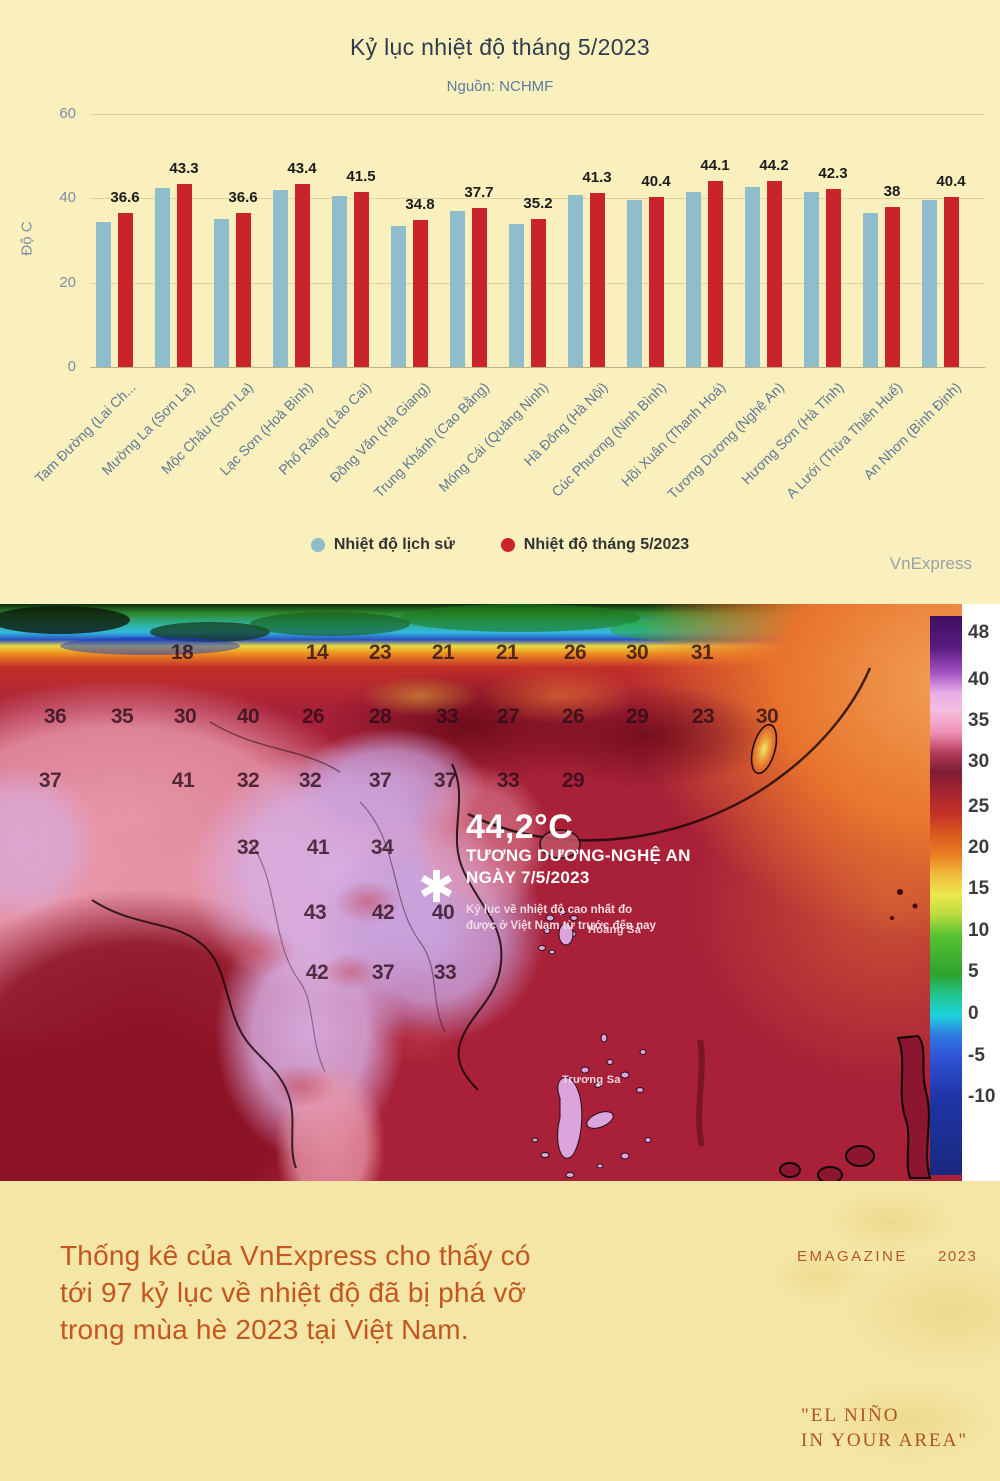 The image size is (1000, 1481). What do you see at coordinates (380, 716) in the screenshot?
I see `map-temp-value: 28` at bounding box center [380, 716].